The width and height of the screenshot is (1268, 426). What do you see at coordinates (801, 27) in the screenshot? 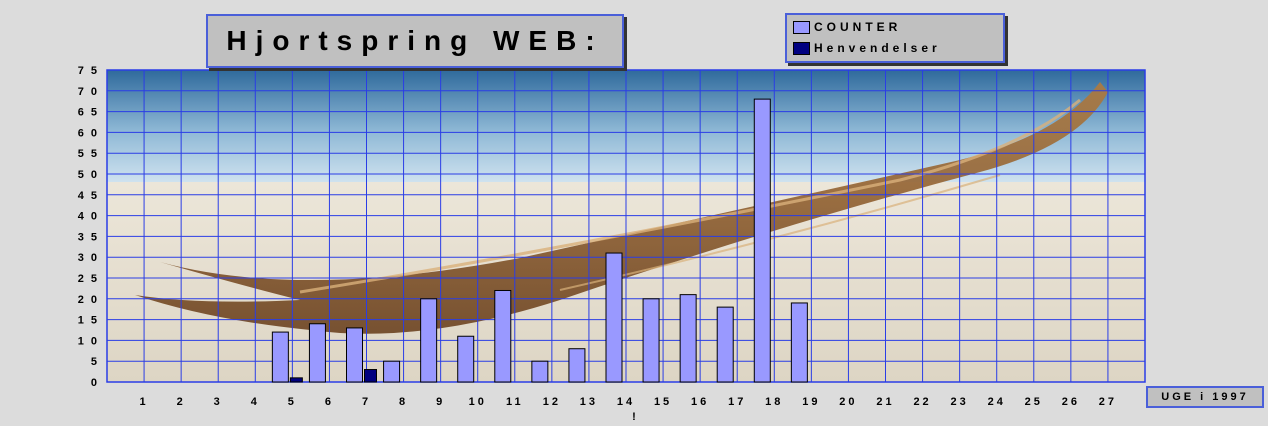
I see `legend-swatch-counter` at bounding box center [801, 27].